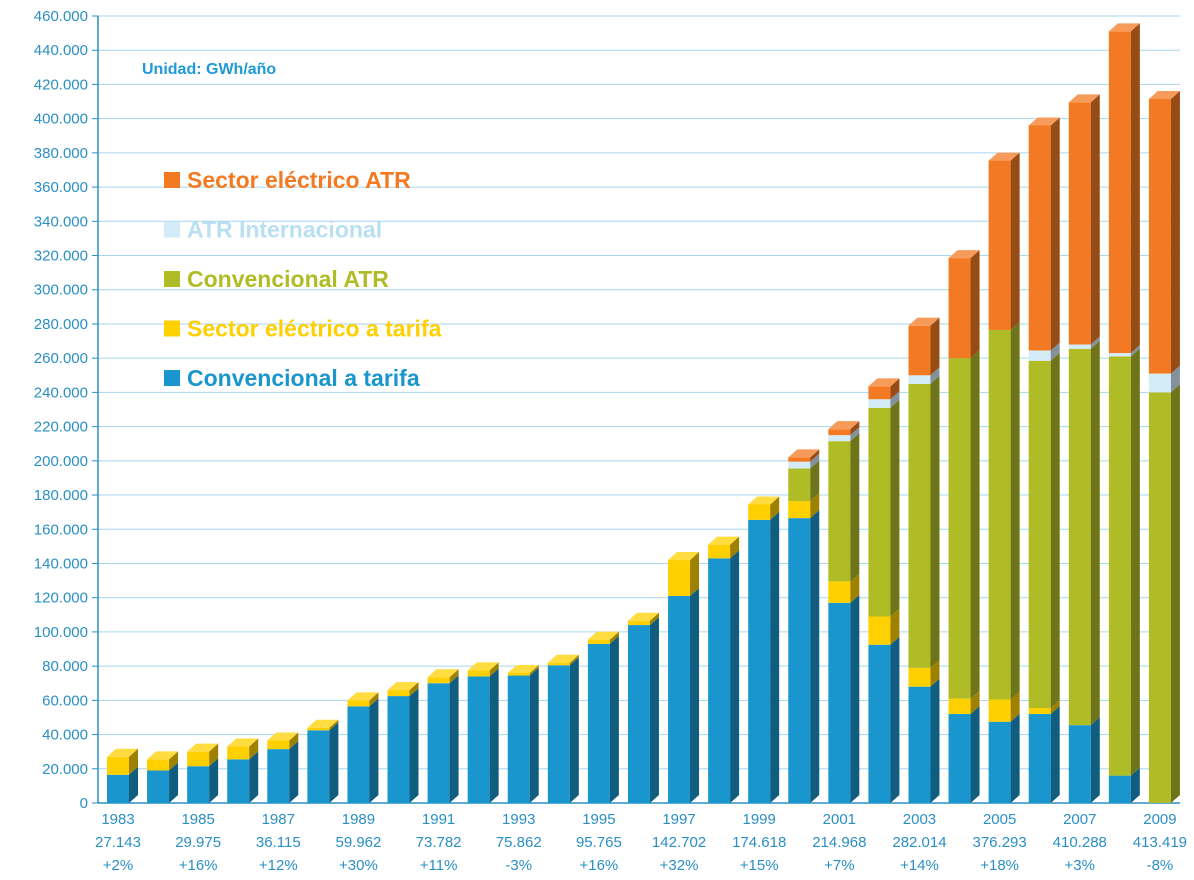 Image resolution: width=1194 pixels, height=880 pixels. I want to click on x-total-label: 75.862, so click(519, 842).